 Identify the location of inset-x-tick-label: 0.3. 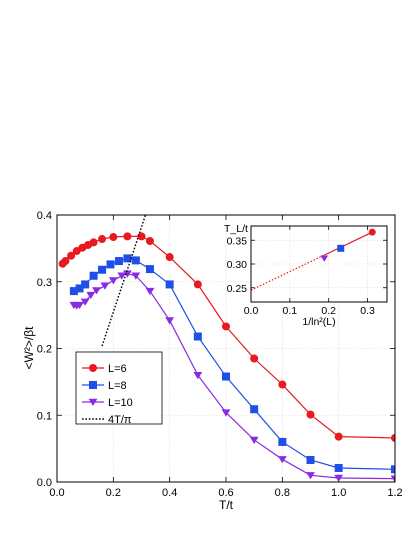
(367, 311).